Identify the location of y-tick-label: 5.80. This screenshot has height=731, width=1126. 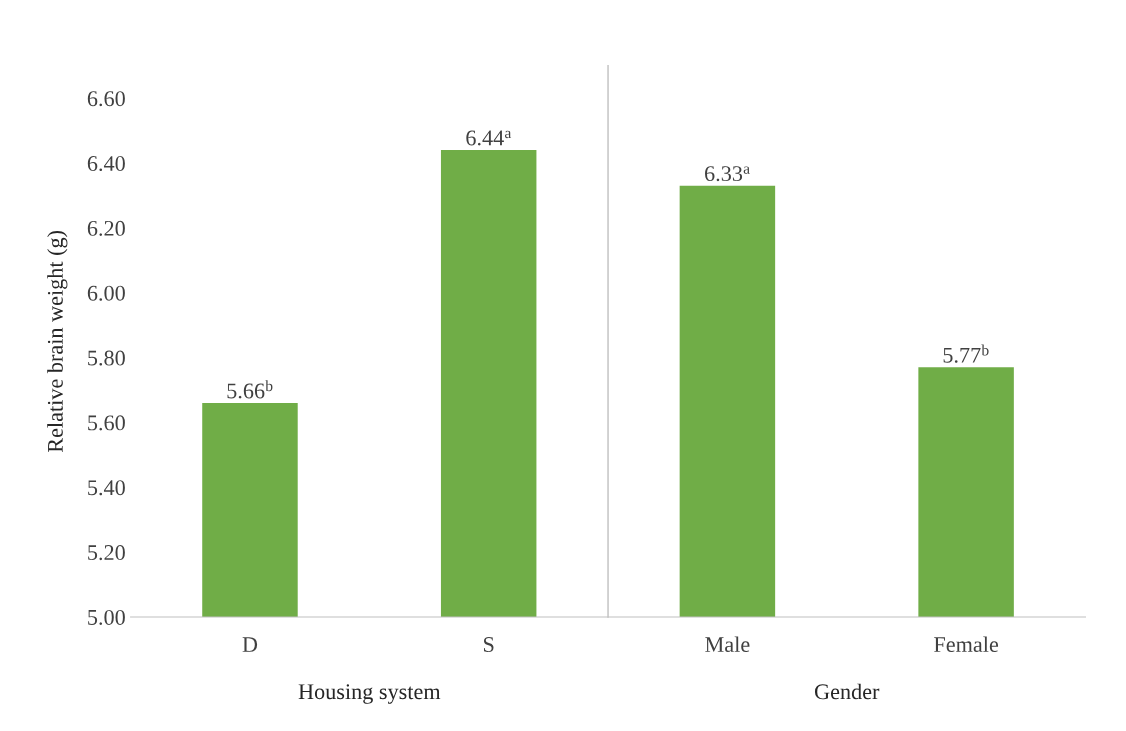
(106, 358).